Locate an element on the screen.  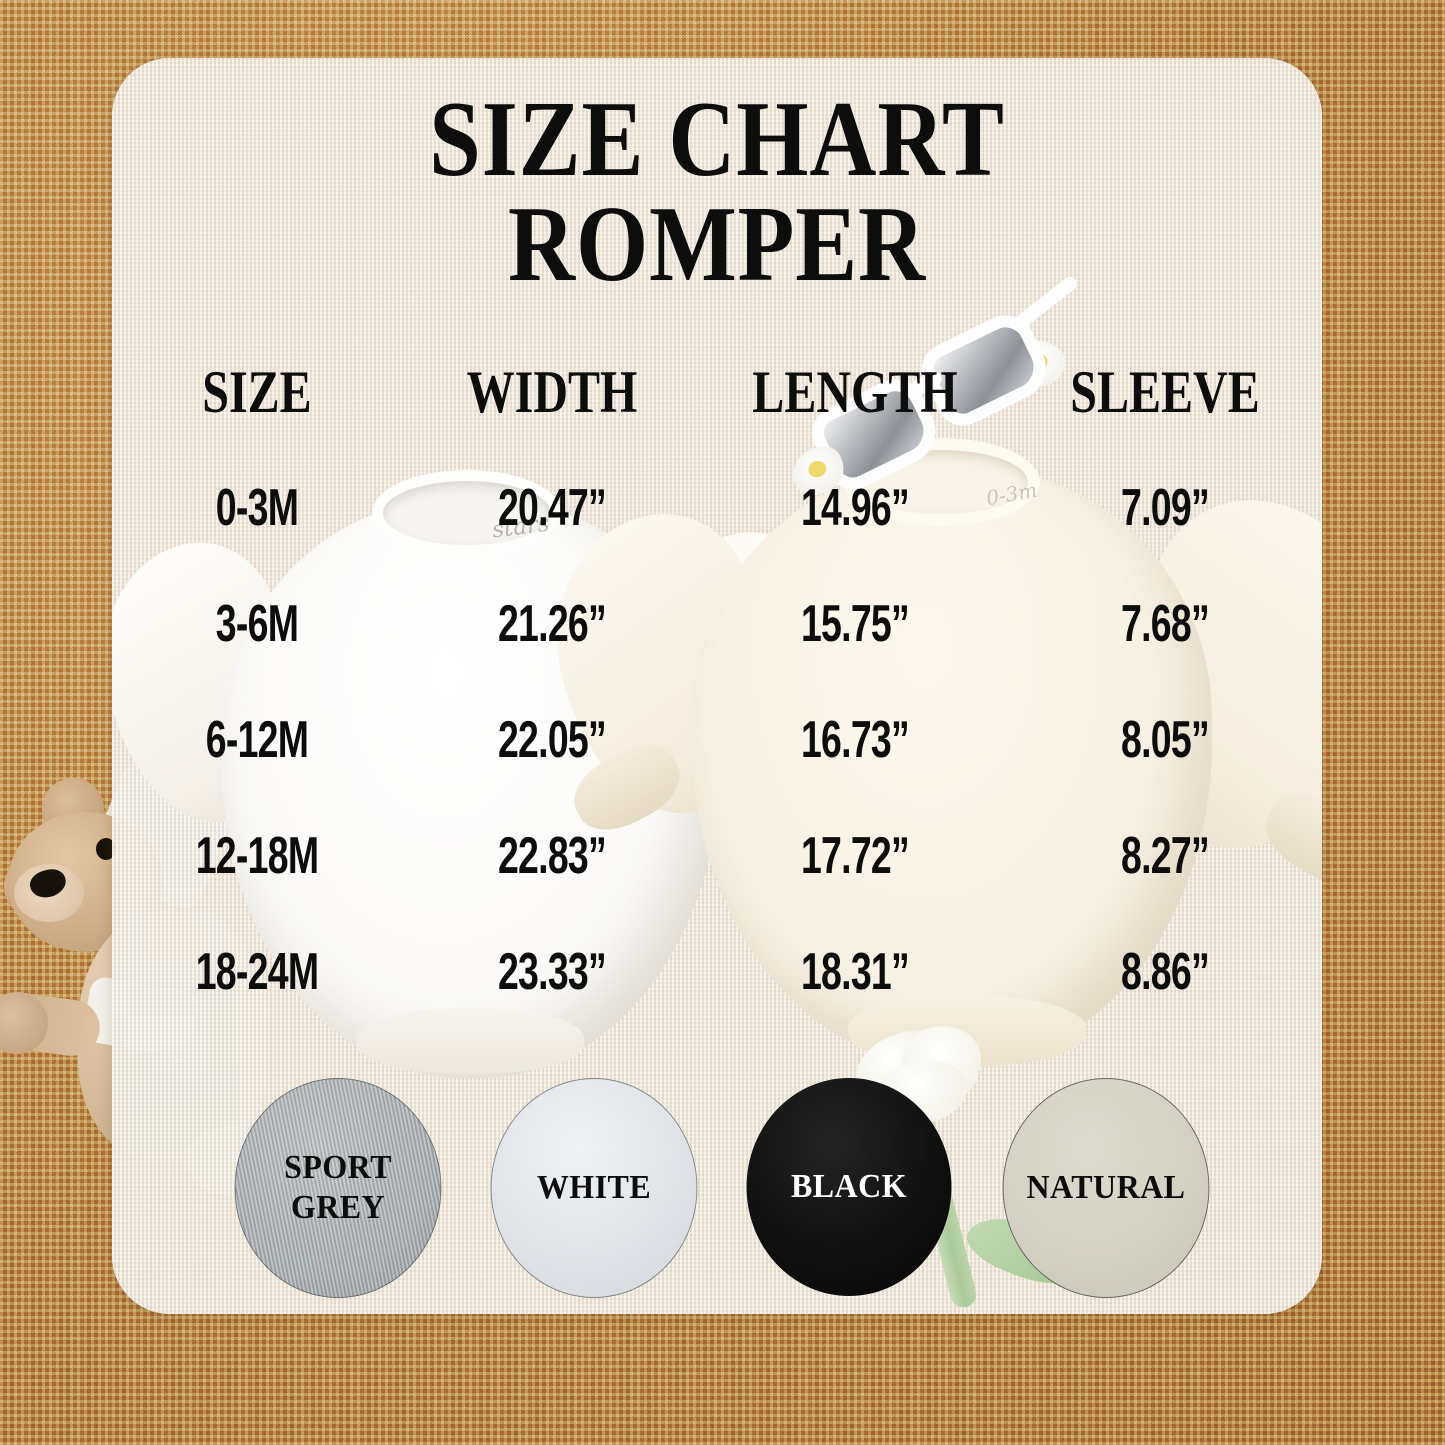
cell-size: 18-24M is located at coordinates (257, 972).